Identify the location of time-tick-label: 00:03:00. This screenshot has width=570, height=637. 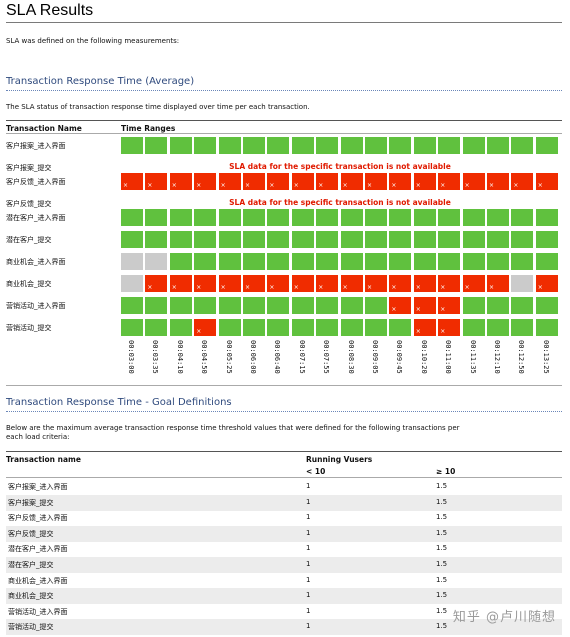
(131, 357).